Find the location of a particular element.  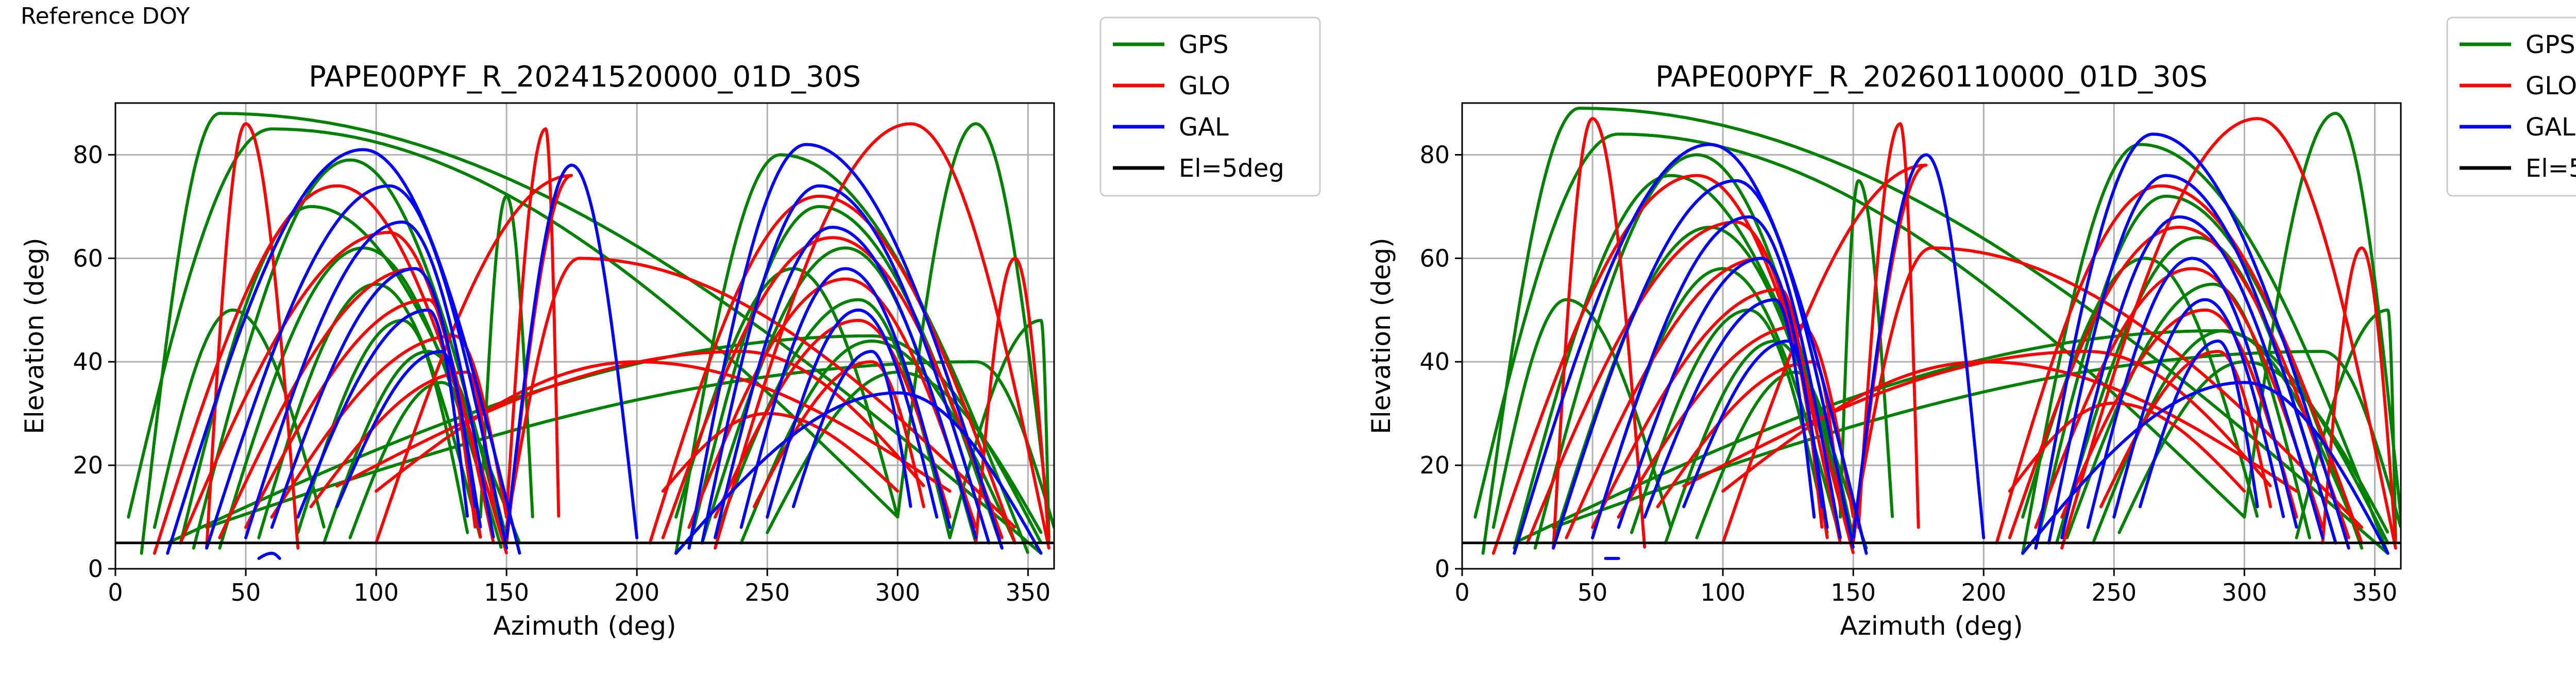

x-tick-label: 150 is located at coordinates (506, 592).